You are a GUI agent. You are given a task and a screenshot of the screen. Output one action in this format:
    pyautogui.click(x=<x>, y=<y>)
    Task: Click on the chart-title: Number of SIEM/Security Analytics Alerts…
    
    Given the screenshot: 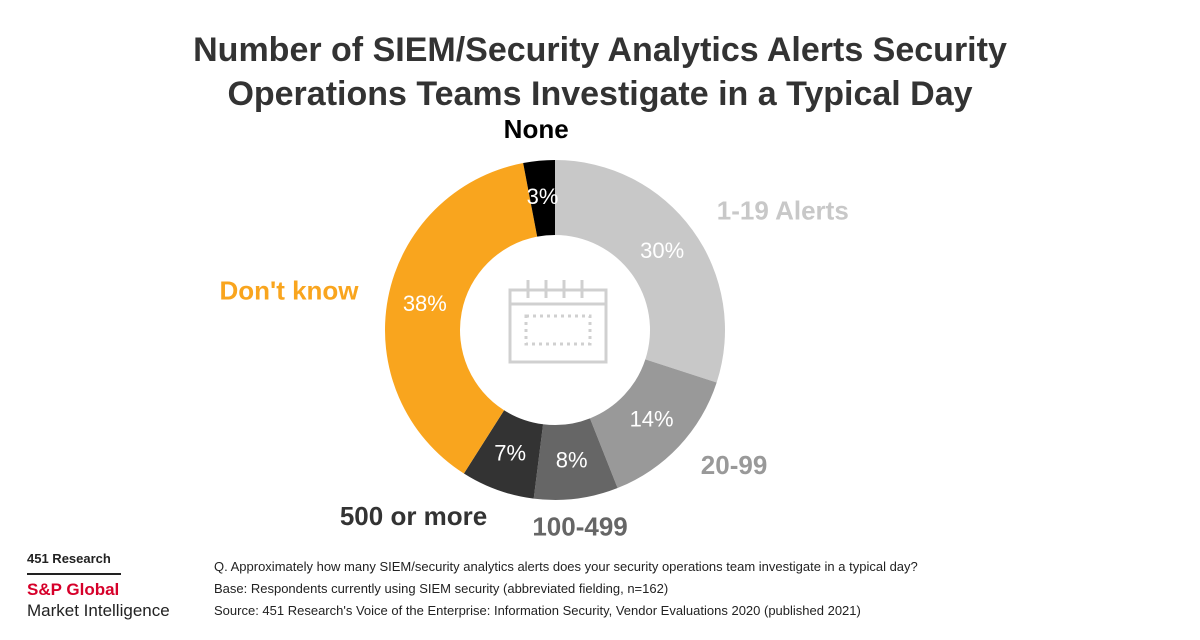 What is the action you would take?
    pyautogui.click(x=600, y=72)
    